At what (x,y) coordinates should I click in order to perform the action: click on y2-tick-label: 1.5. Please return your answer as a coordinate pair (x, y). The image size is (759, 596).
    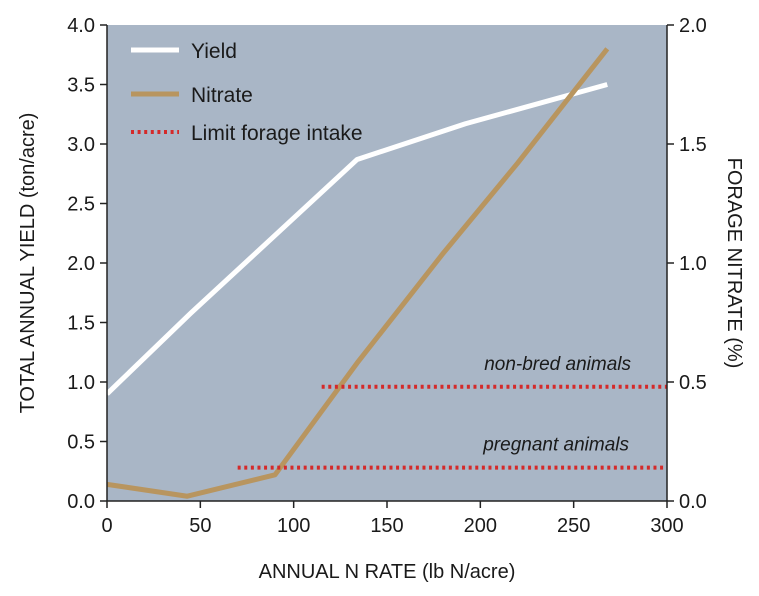
    Looking at the image, I should click on (693, 145).